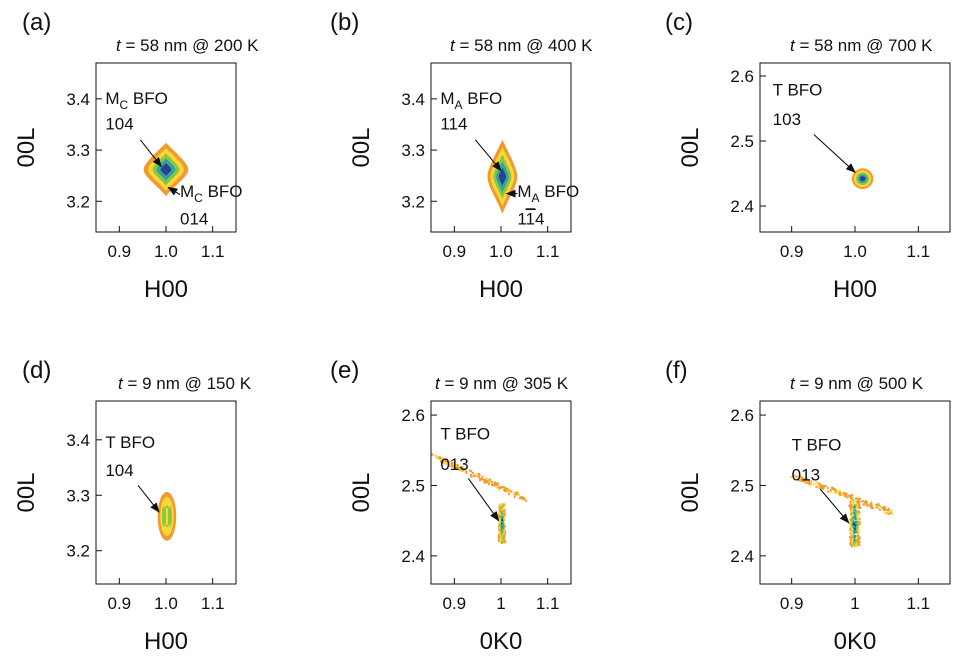 This screenshot has height=667, width=971. Describe the element at coordinates (413, 201) in the screenshot. I see `y-tick-label: 3.2` at that location.